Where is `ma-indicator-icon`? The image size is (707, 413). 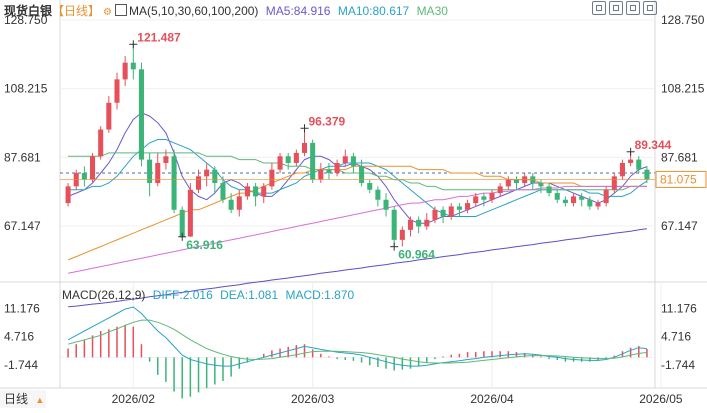
ma-indicator-icon is located at coordinates (121, 10).